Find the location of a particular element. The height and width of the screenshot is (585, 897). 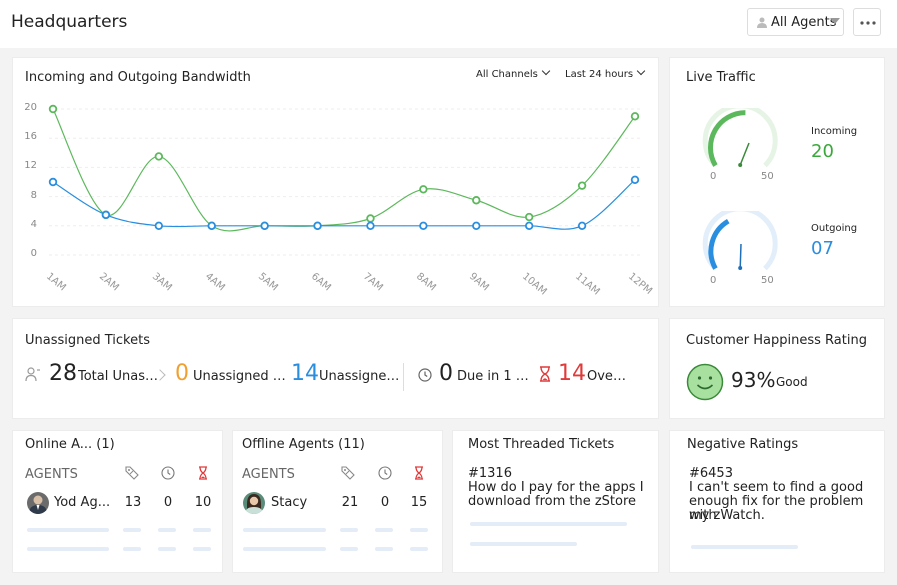

agent-open-count: 13 is located at coordinates (133, 502).